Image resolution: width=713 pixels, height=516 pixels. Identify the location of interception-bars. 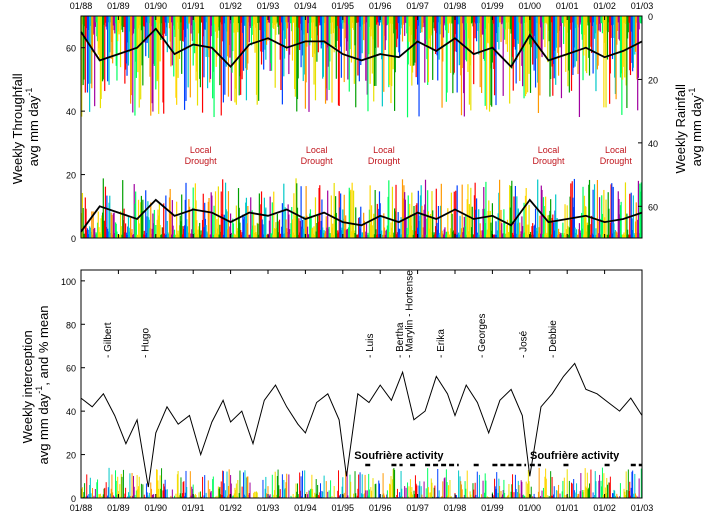
(361, 482).